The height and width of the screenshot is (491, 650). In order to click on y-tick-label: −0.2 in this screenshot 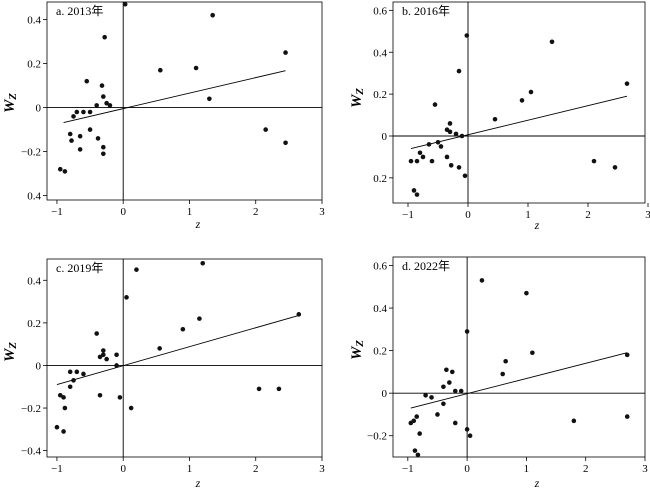, I will do `click(31, 409)`.